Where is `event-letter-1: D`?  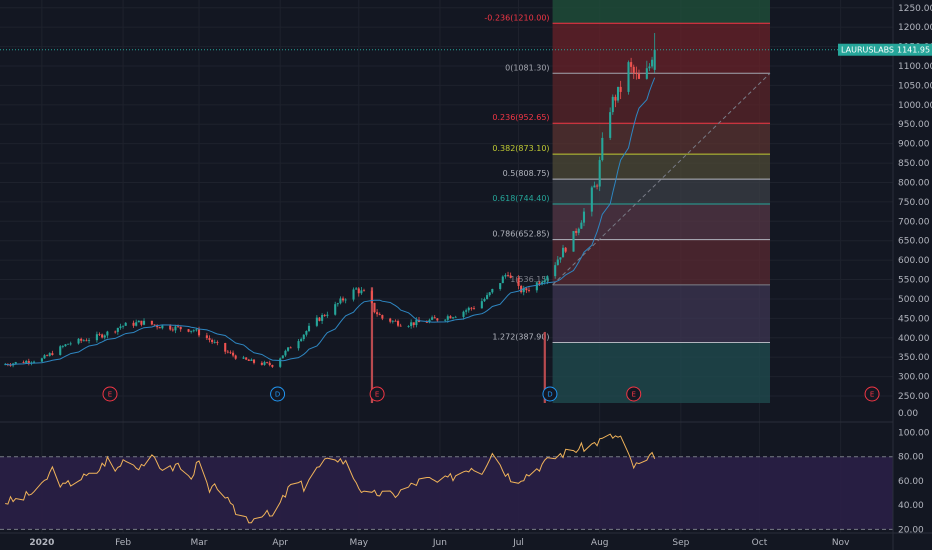
event-letter-1: D is located at coordinates (277, 395).